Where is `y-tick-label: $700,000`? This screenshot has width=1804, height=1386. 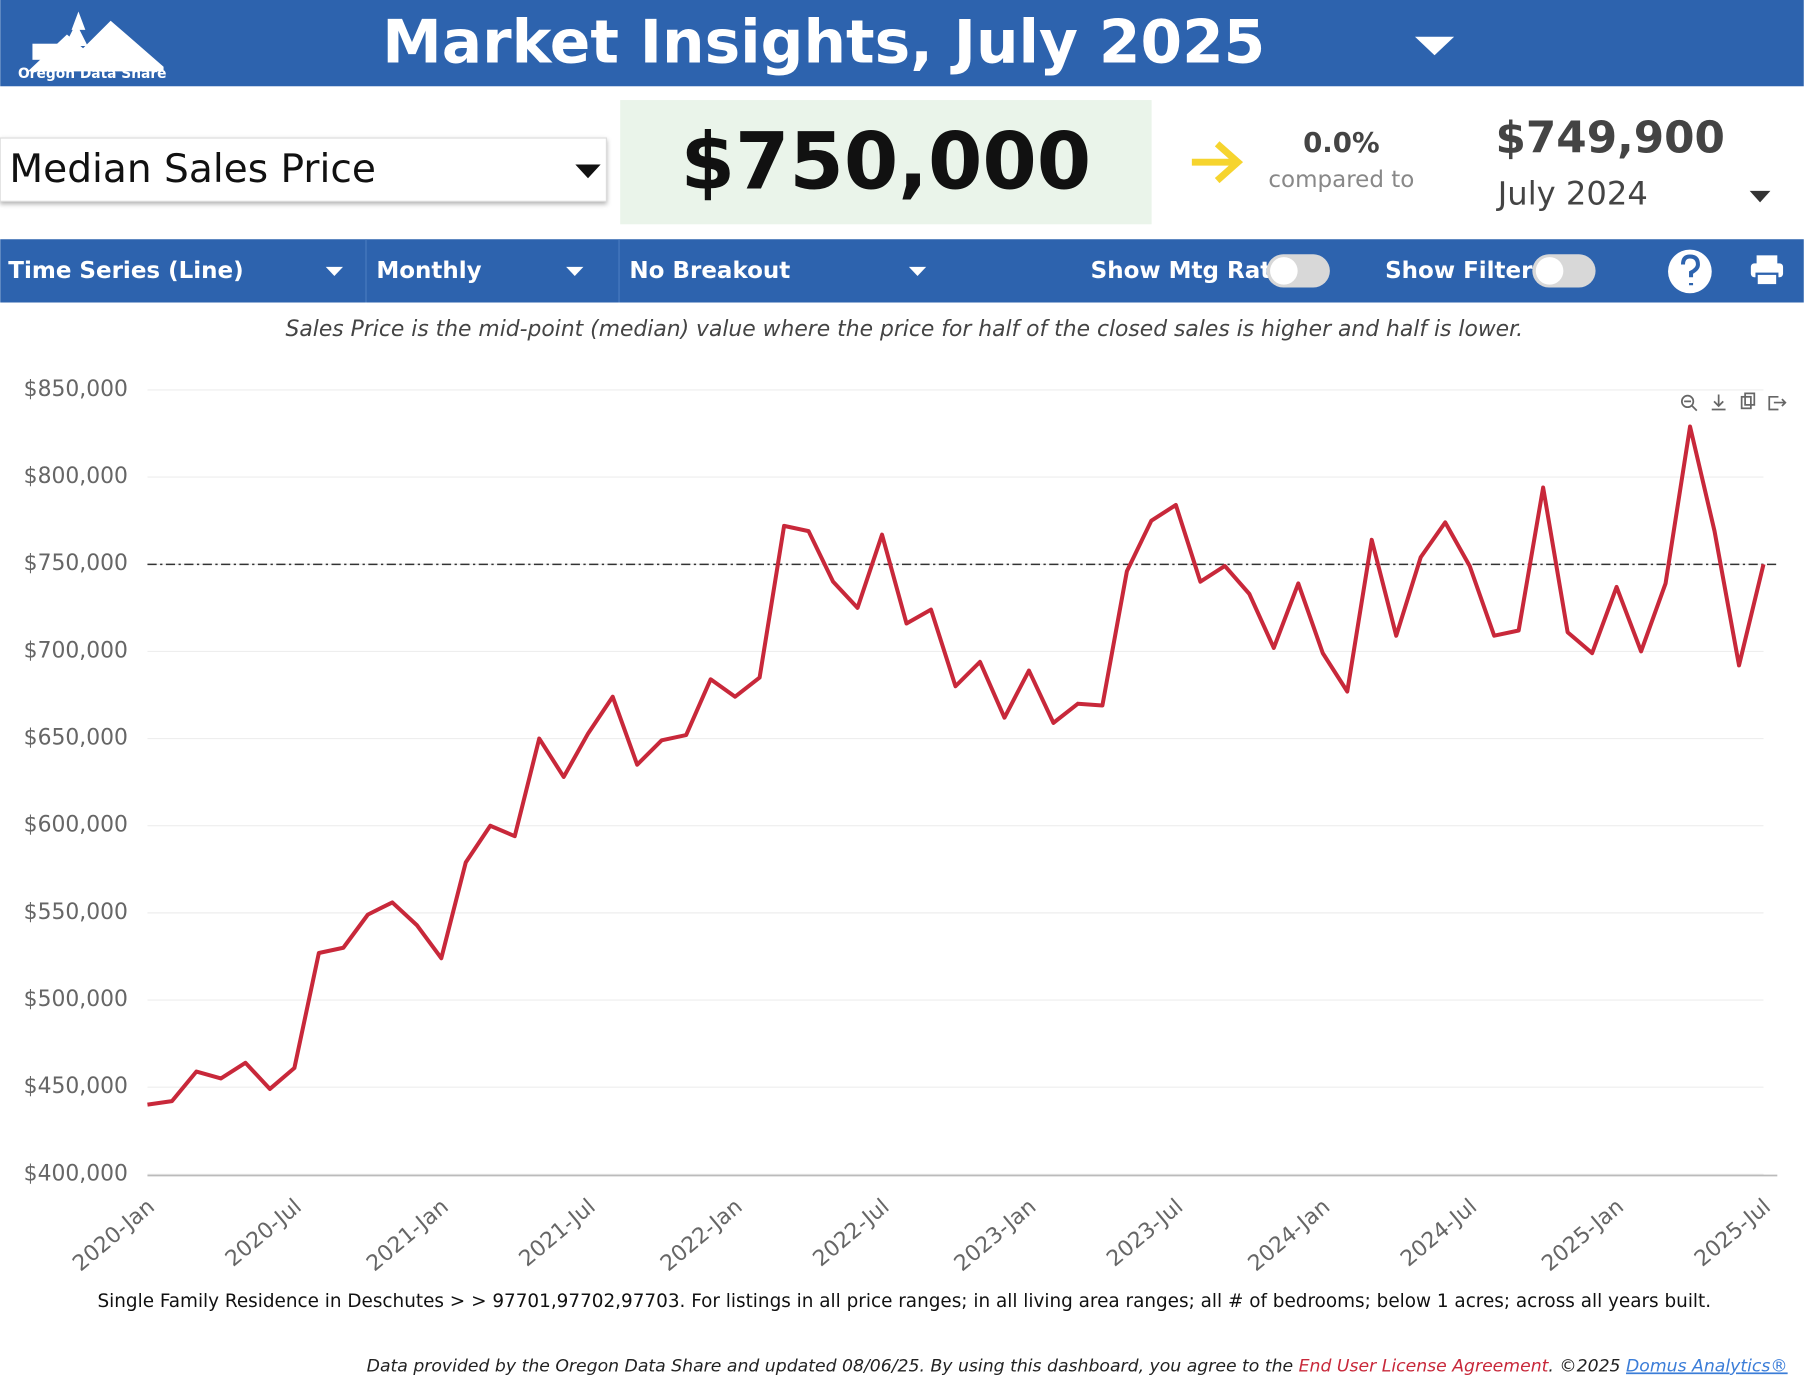 y-tick-label: $700,000 is located at coordinates (76, 650).